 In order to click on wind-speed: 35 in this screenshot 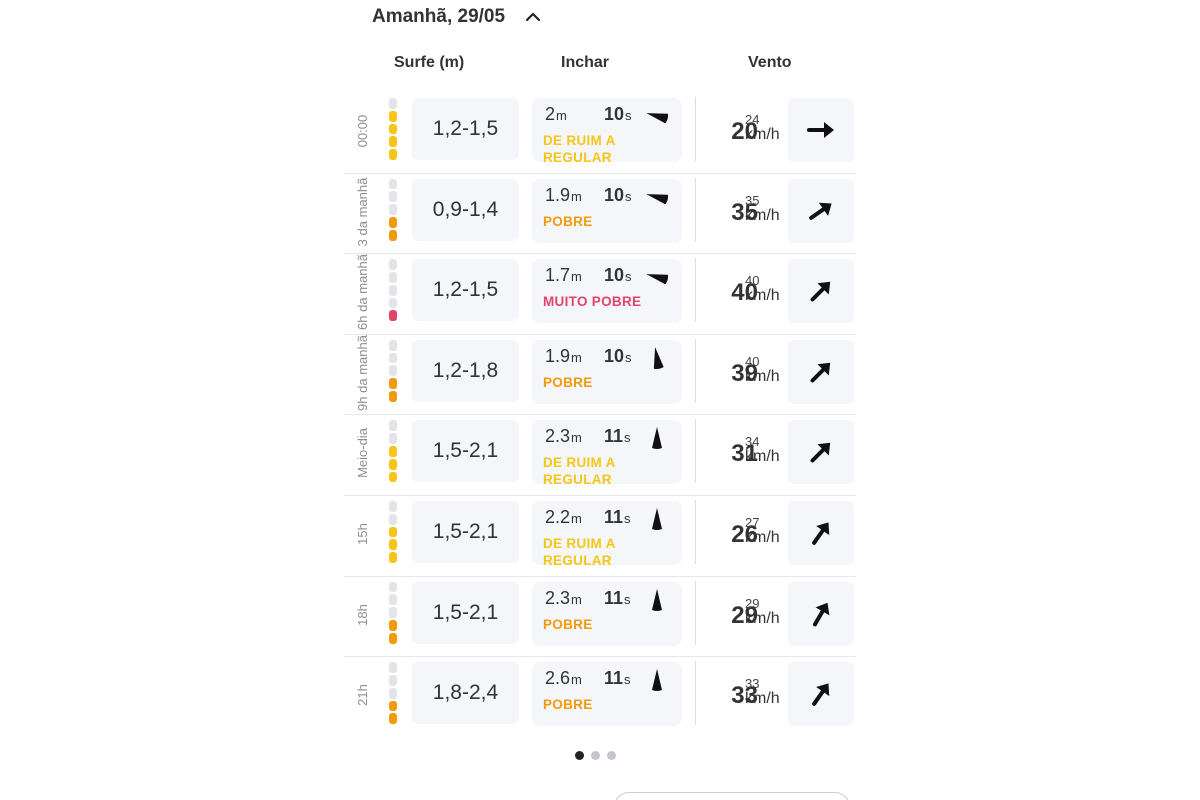, I will do `click(744, 212)`.